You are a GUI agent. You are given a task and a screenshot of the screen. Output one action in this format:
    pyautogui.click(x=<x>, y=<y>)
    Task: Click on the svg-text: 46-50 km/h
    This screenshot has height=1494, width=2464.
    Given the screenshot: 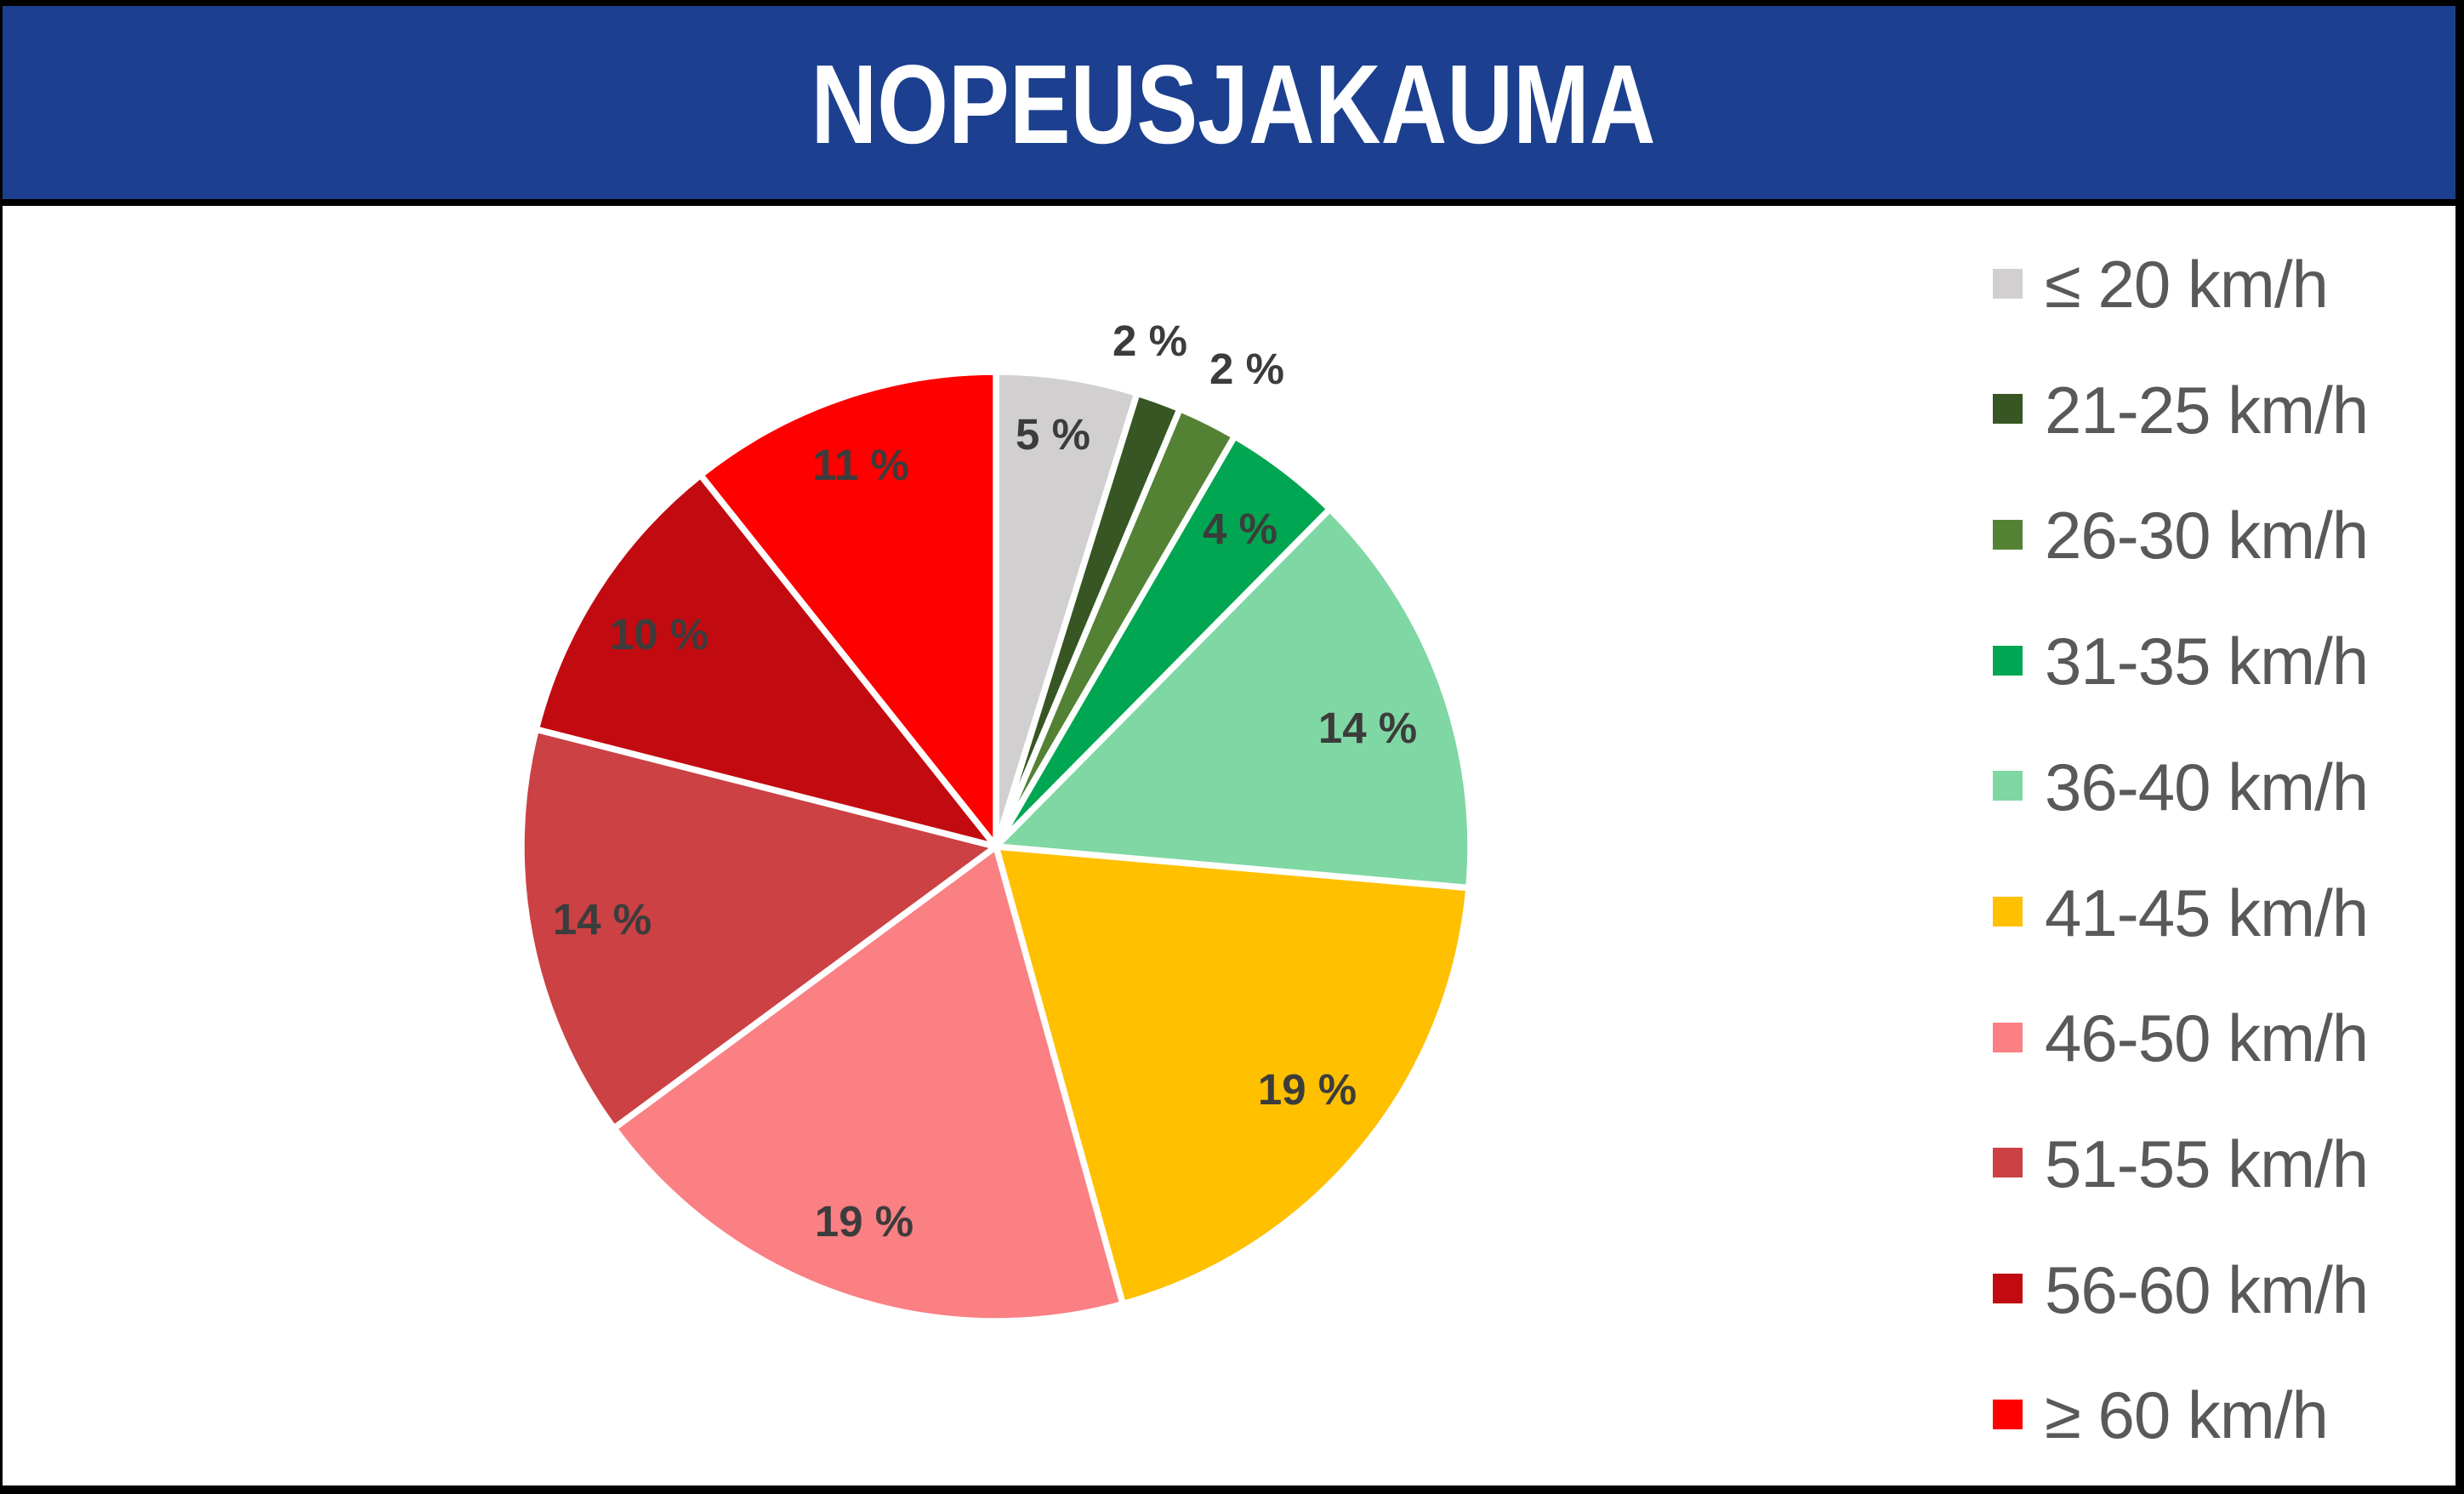 What is the action you would take?
    pyautogui.click(x=2206, y=1038)
    